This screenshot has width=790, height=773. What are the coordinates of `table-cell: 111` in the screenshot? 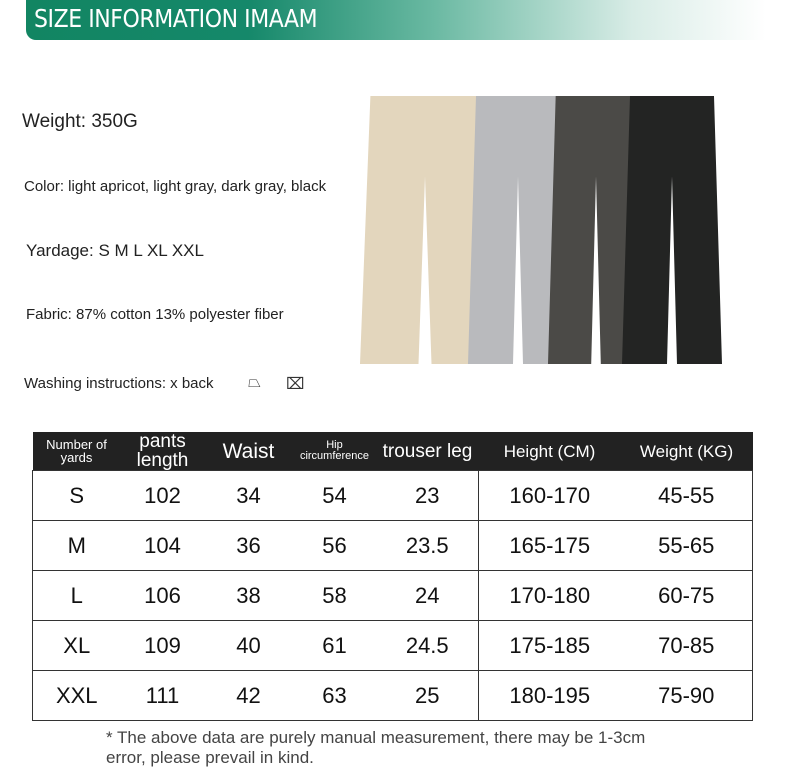 It's located at (162, 695).